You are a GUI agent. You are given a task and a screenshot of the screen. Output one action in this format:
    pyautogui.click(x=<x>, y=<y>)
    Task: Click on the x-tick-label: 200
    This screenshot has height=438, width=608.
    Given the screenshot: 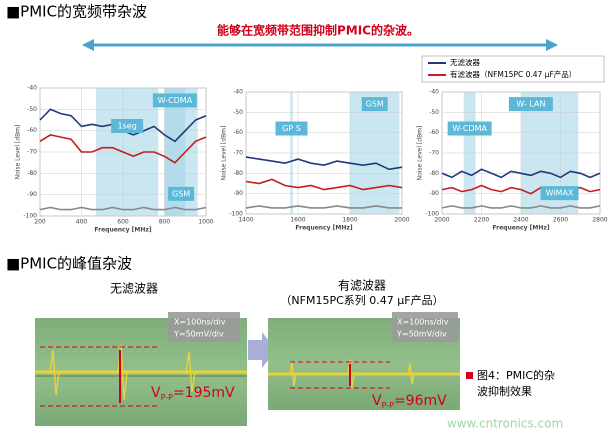 What is the action you would take?
    pyautogui.click(x=40, y=222)
    